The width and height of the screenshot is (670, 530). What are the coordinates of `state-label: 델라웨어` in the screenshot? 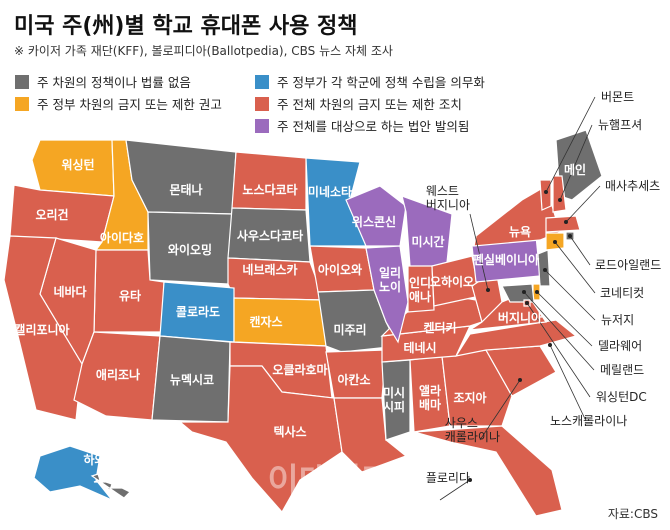 It's located at (620, 346).